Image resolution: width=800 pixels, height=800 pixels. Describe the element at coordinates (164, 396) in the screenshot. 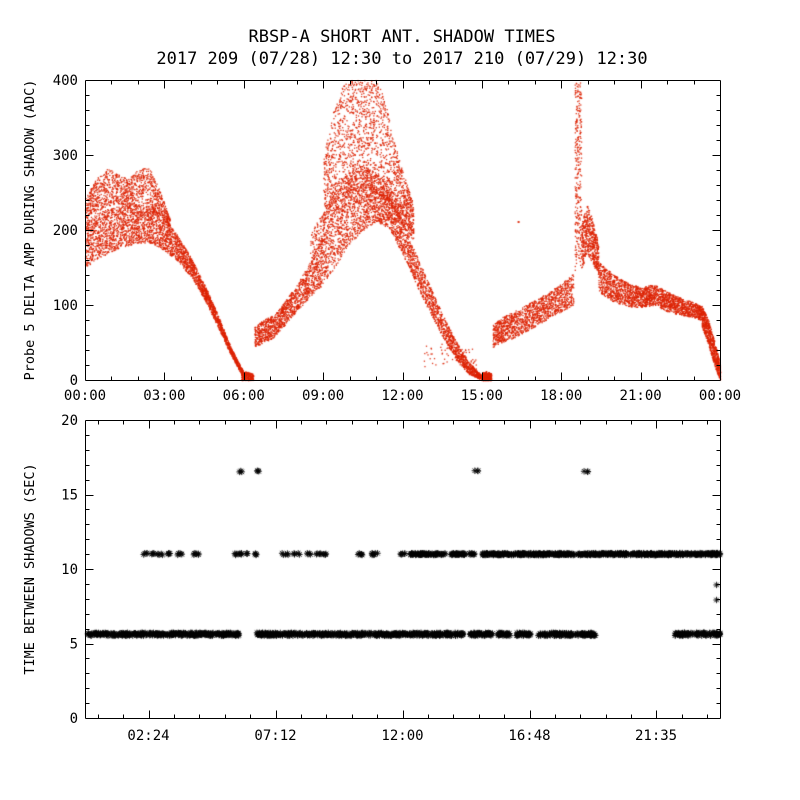

I see `tick-label: 03:00` at that location.